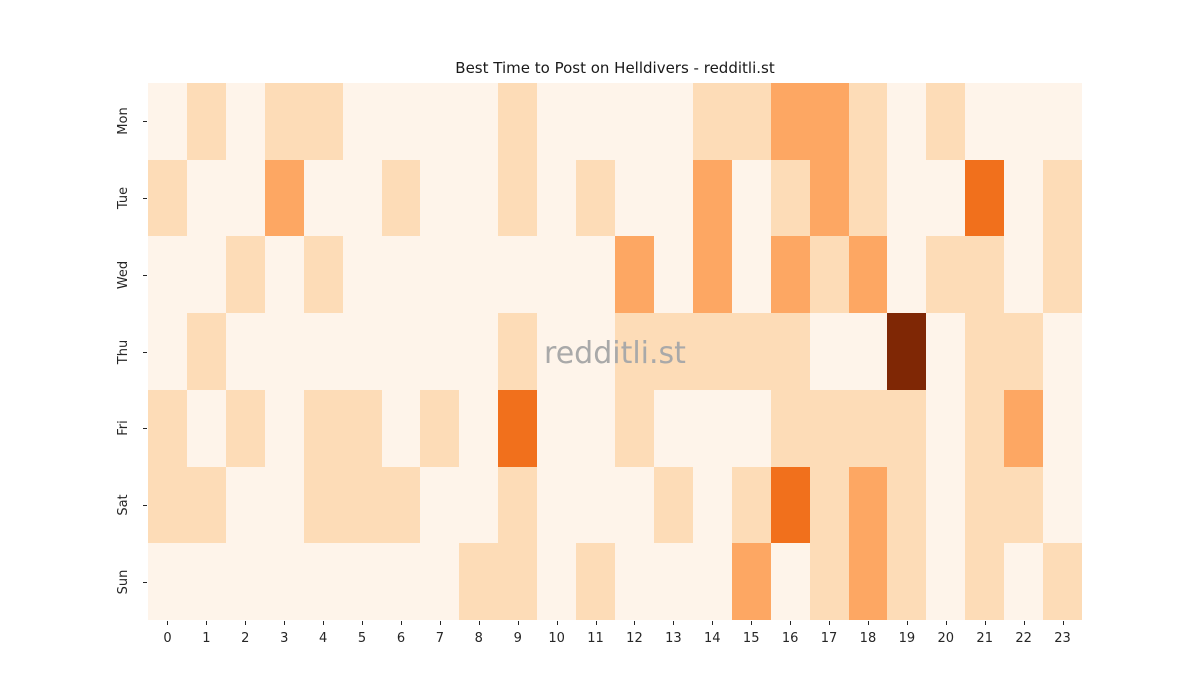  I want to click on x-tick-label: 10, so click(556, 638).